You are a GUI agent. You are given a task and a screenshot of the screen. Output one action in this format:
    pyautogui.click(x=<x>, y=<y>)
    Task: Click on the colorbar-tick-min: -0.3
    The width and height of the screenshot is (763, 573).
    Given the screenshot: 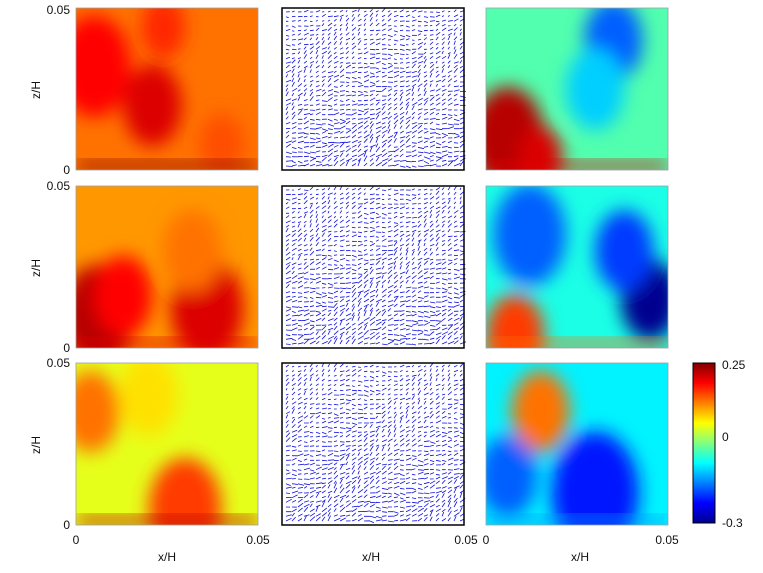 What is the action you would take?
    pyautogui.click(x=732, y=523)
    